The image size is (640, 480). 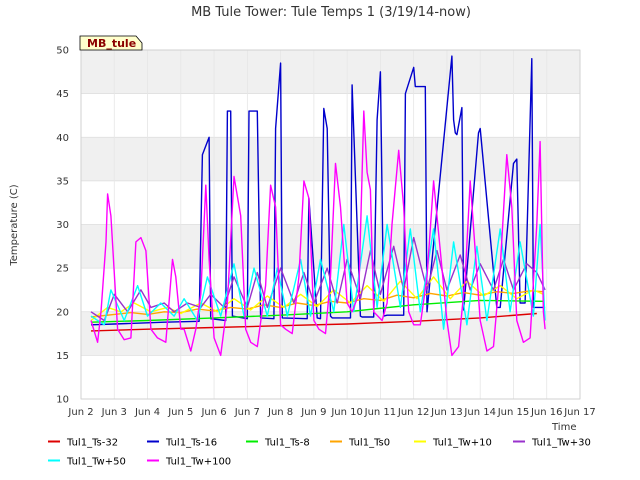 What do you see at coordinates (563, 427) in the screenshot?
I see `x-axis-label: Time` at bounding box center [563, 427].